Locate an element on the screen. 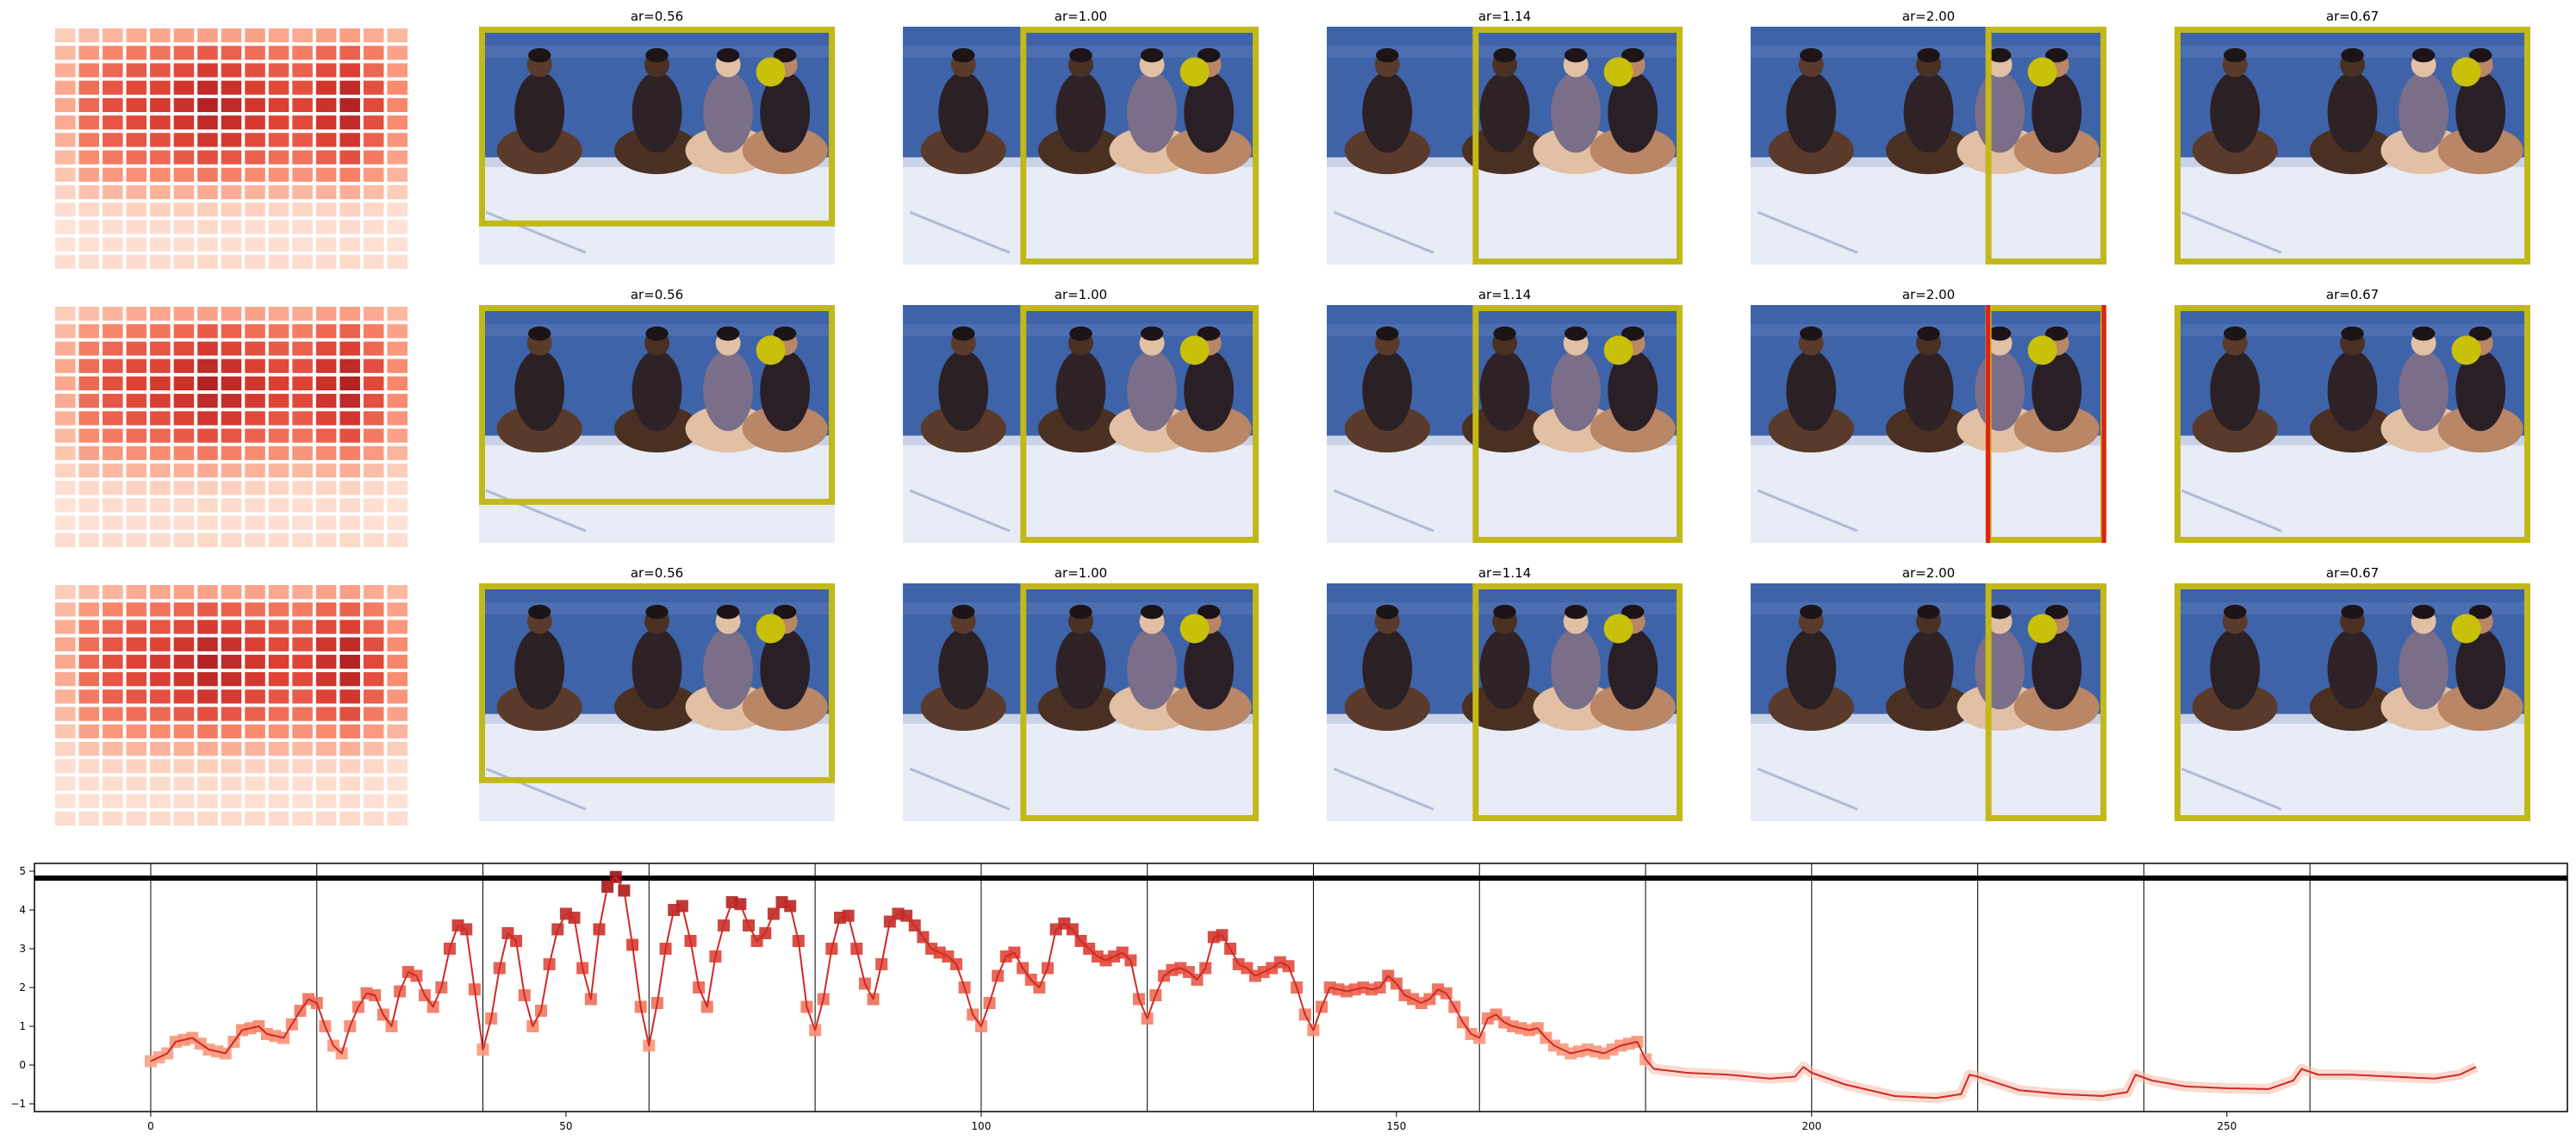 The width and height of the screenshot is (2576, 1140). crop-tile: ar=1.00 is located at coordinates (1081, 693).